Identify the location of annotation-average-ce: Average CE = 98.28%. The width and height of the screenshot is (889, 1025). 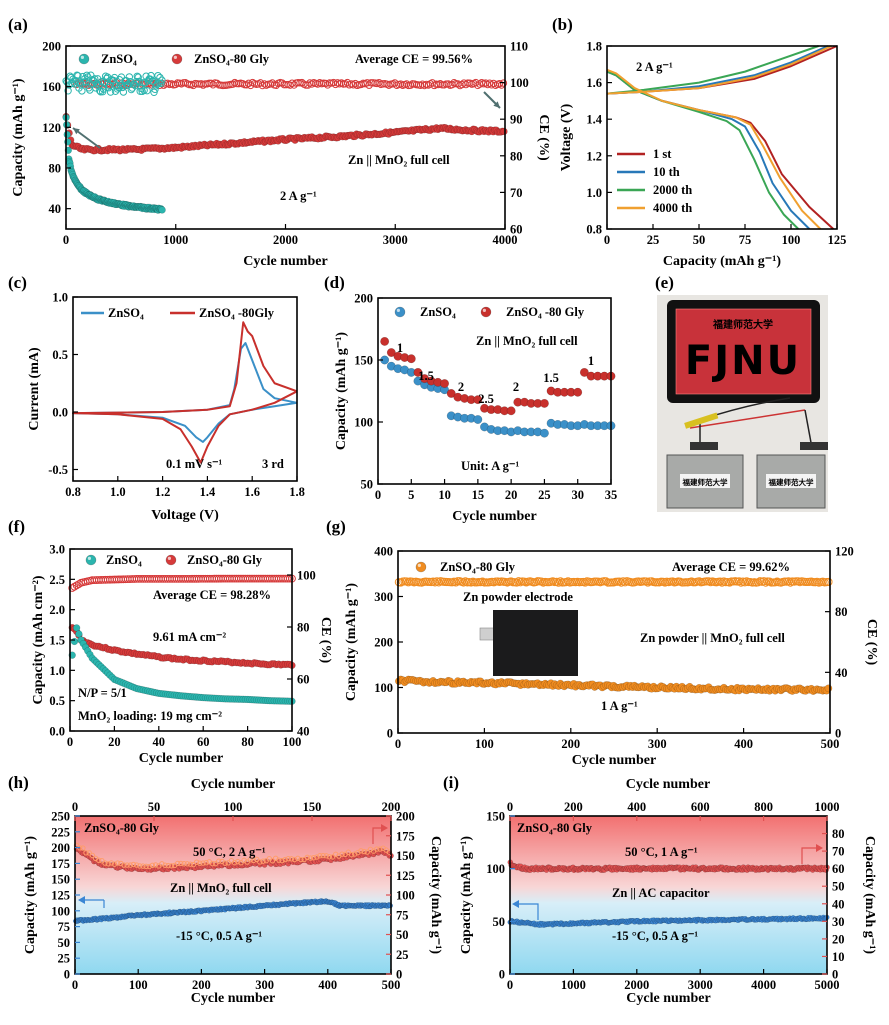
(212, 595).